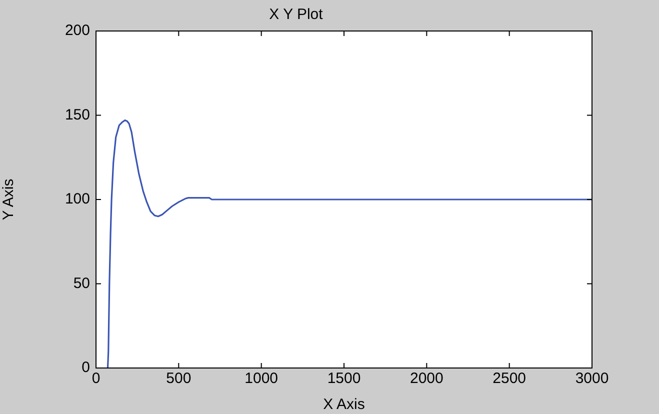 The width and height of the screenshot is (659, 414). I want to click on x-tick-label: 1500, so click(344, 379).